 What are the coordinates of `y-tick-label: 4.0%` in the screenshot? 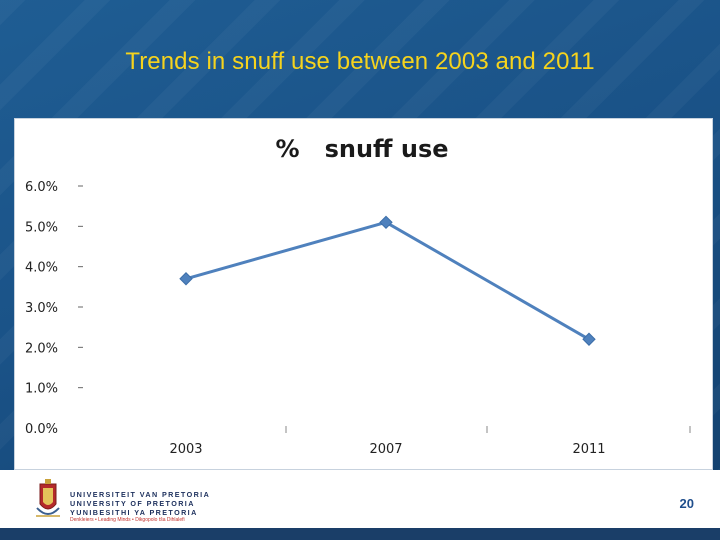 It's located at (41, 268).